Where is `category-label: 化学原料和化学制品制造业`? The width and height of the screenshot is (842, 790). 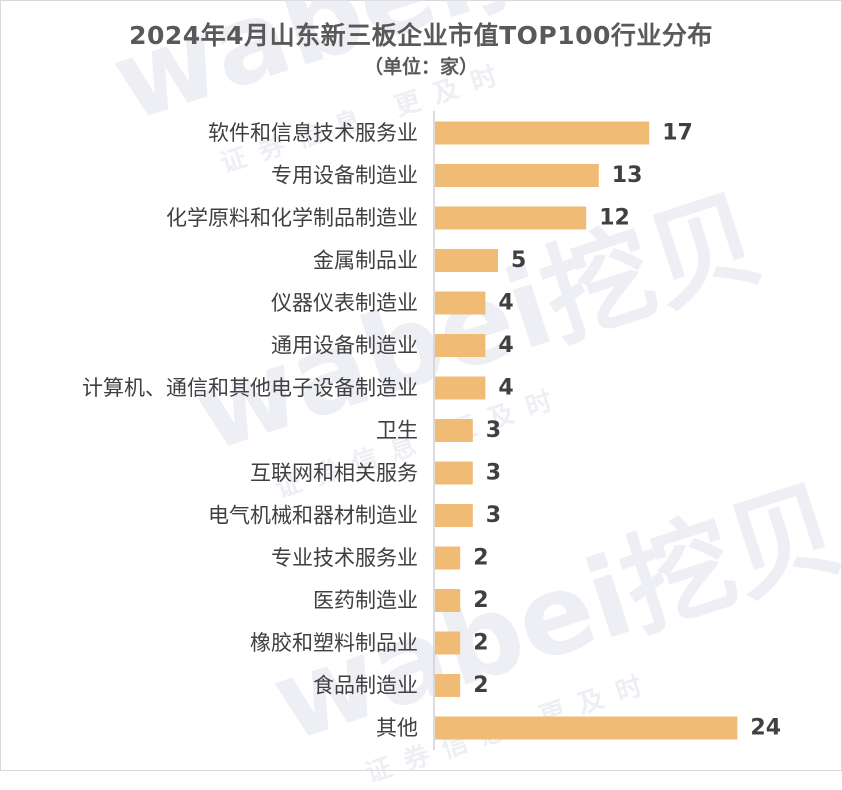
category-label: 化学原料和化学制品制造业 is located at coordinates (292, 218).